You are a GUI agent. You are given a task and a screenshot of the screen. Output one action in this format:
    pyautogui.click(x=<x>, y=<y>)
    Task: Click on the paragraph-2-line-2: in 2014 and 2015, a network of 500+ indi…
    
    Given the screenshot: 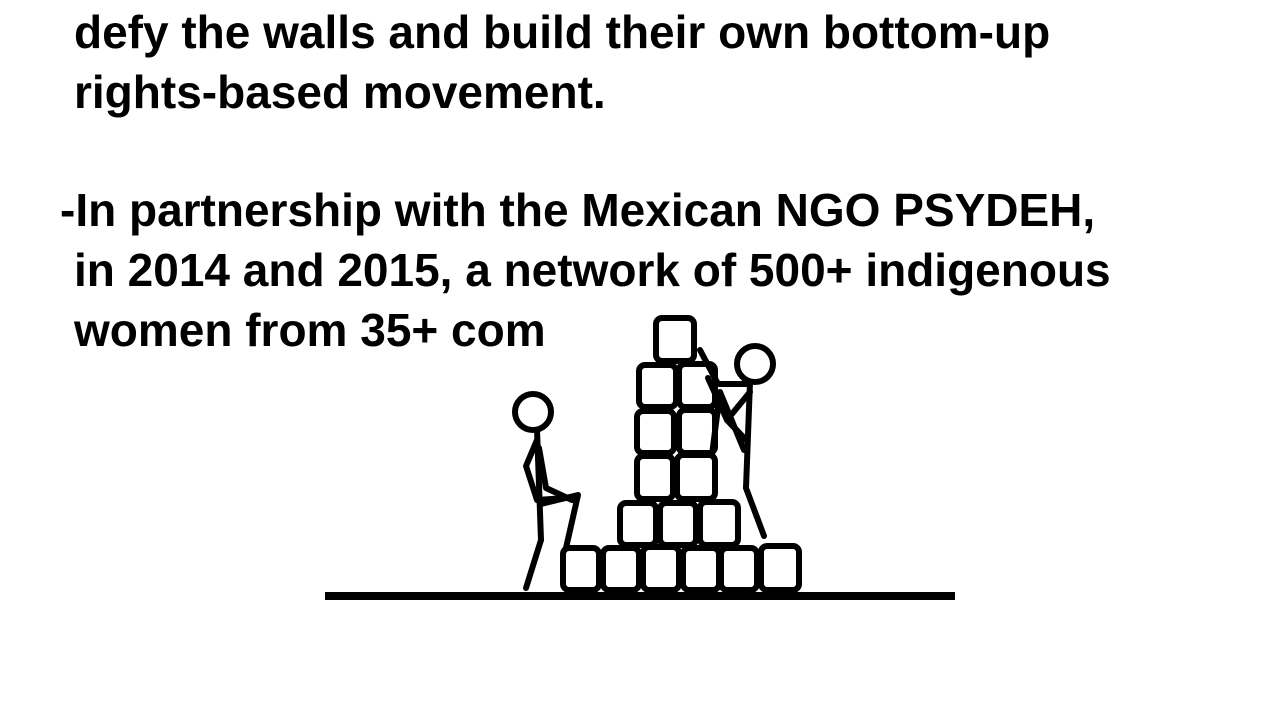 What is the action you would take?
    pyautogui.click(x=592, y=270)
    